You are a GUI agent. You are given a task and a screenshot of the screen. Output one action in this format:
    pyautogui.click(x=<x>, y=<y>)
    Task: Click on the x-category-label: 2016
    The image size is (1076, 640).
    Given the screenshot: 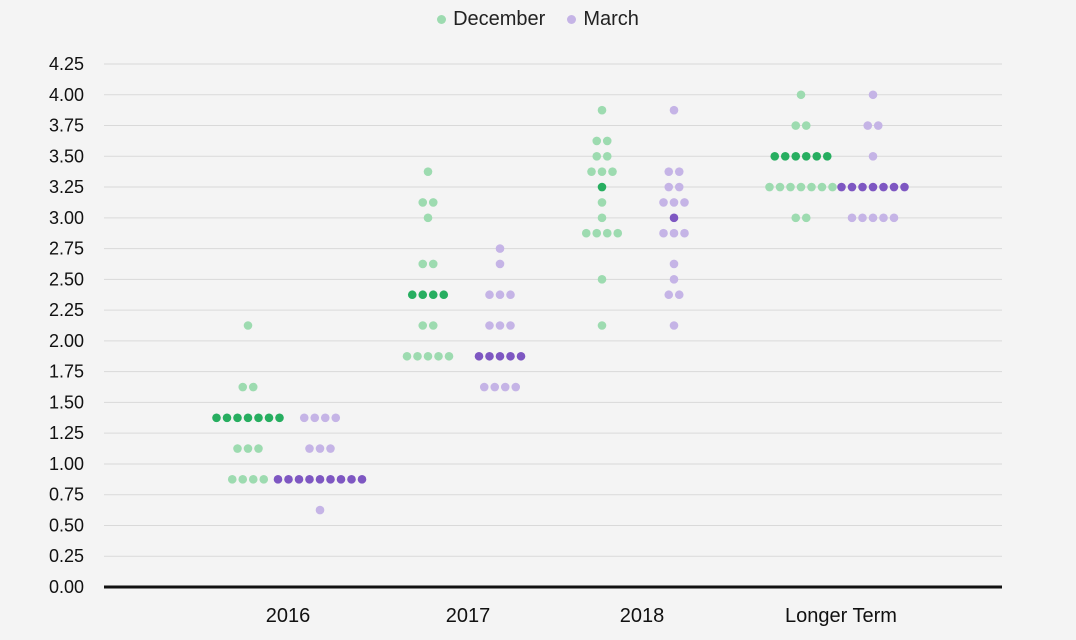 What is the action you would take?
    pyautogui.click(x=288, y=616)
    